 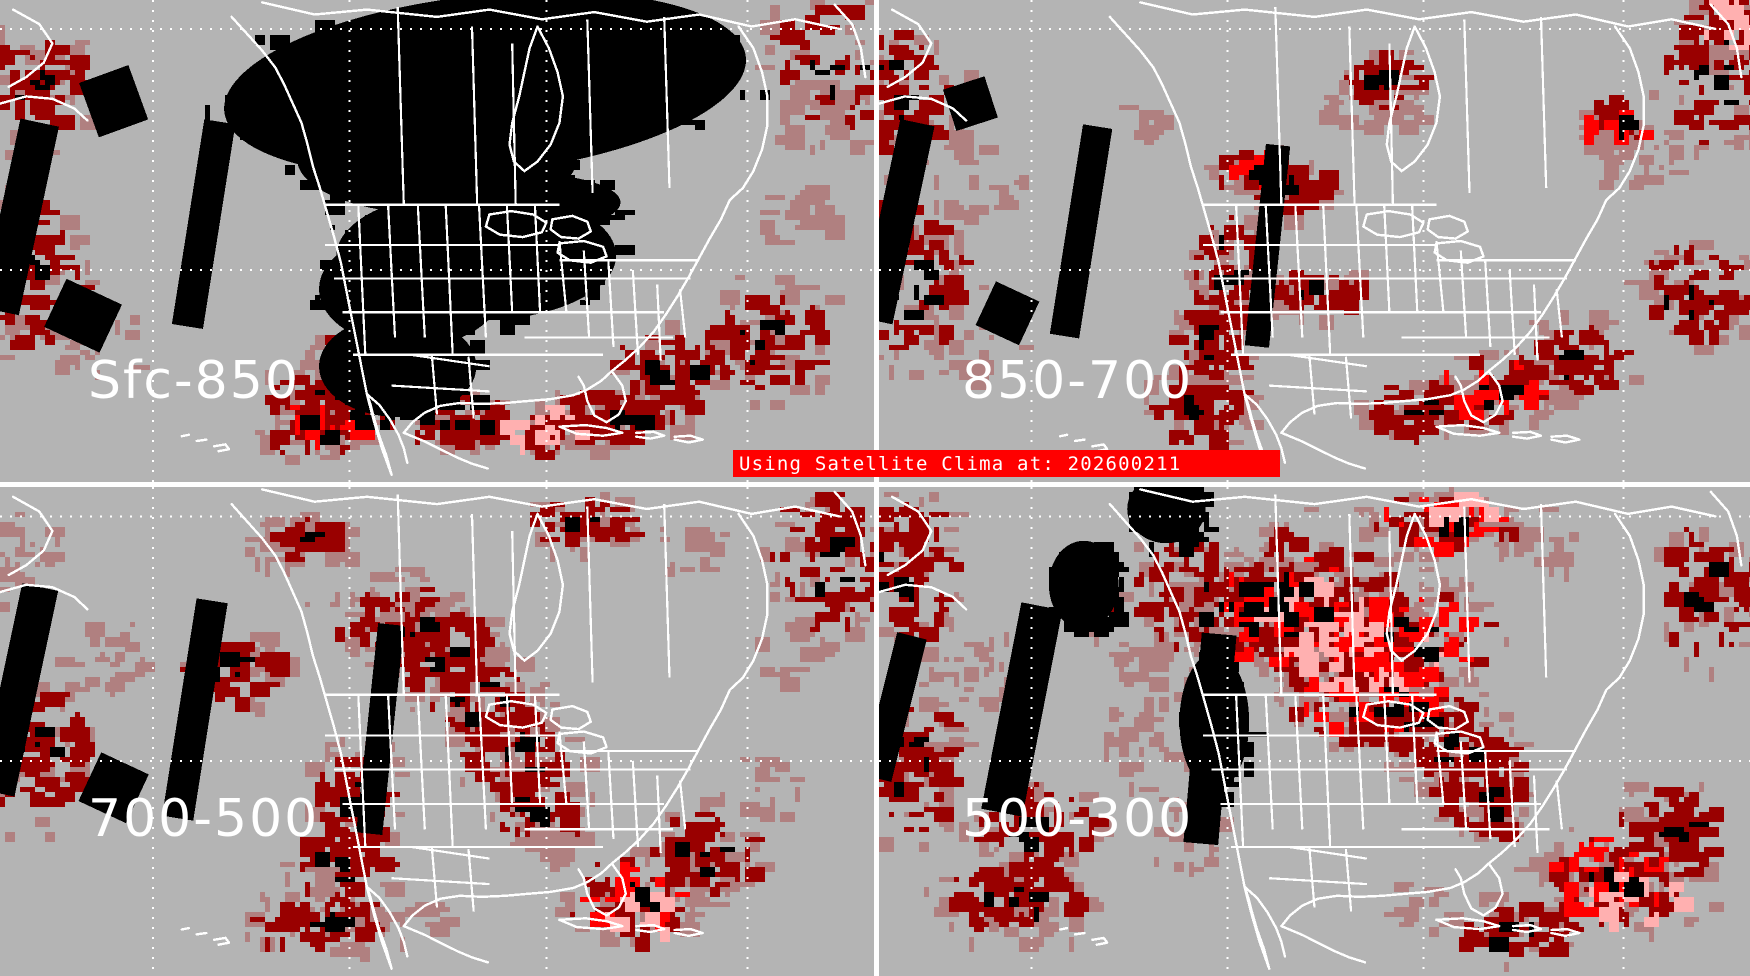 I want to click on panel-divider-horizontal, so click(x=875, y=484).